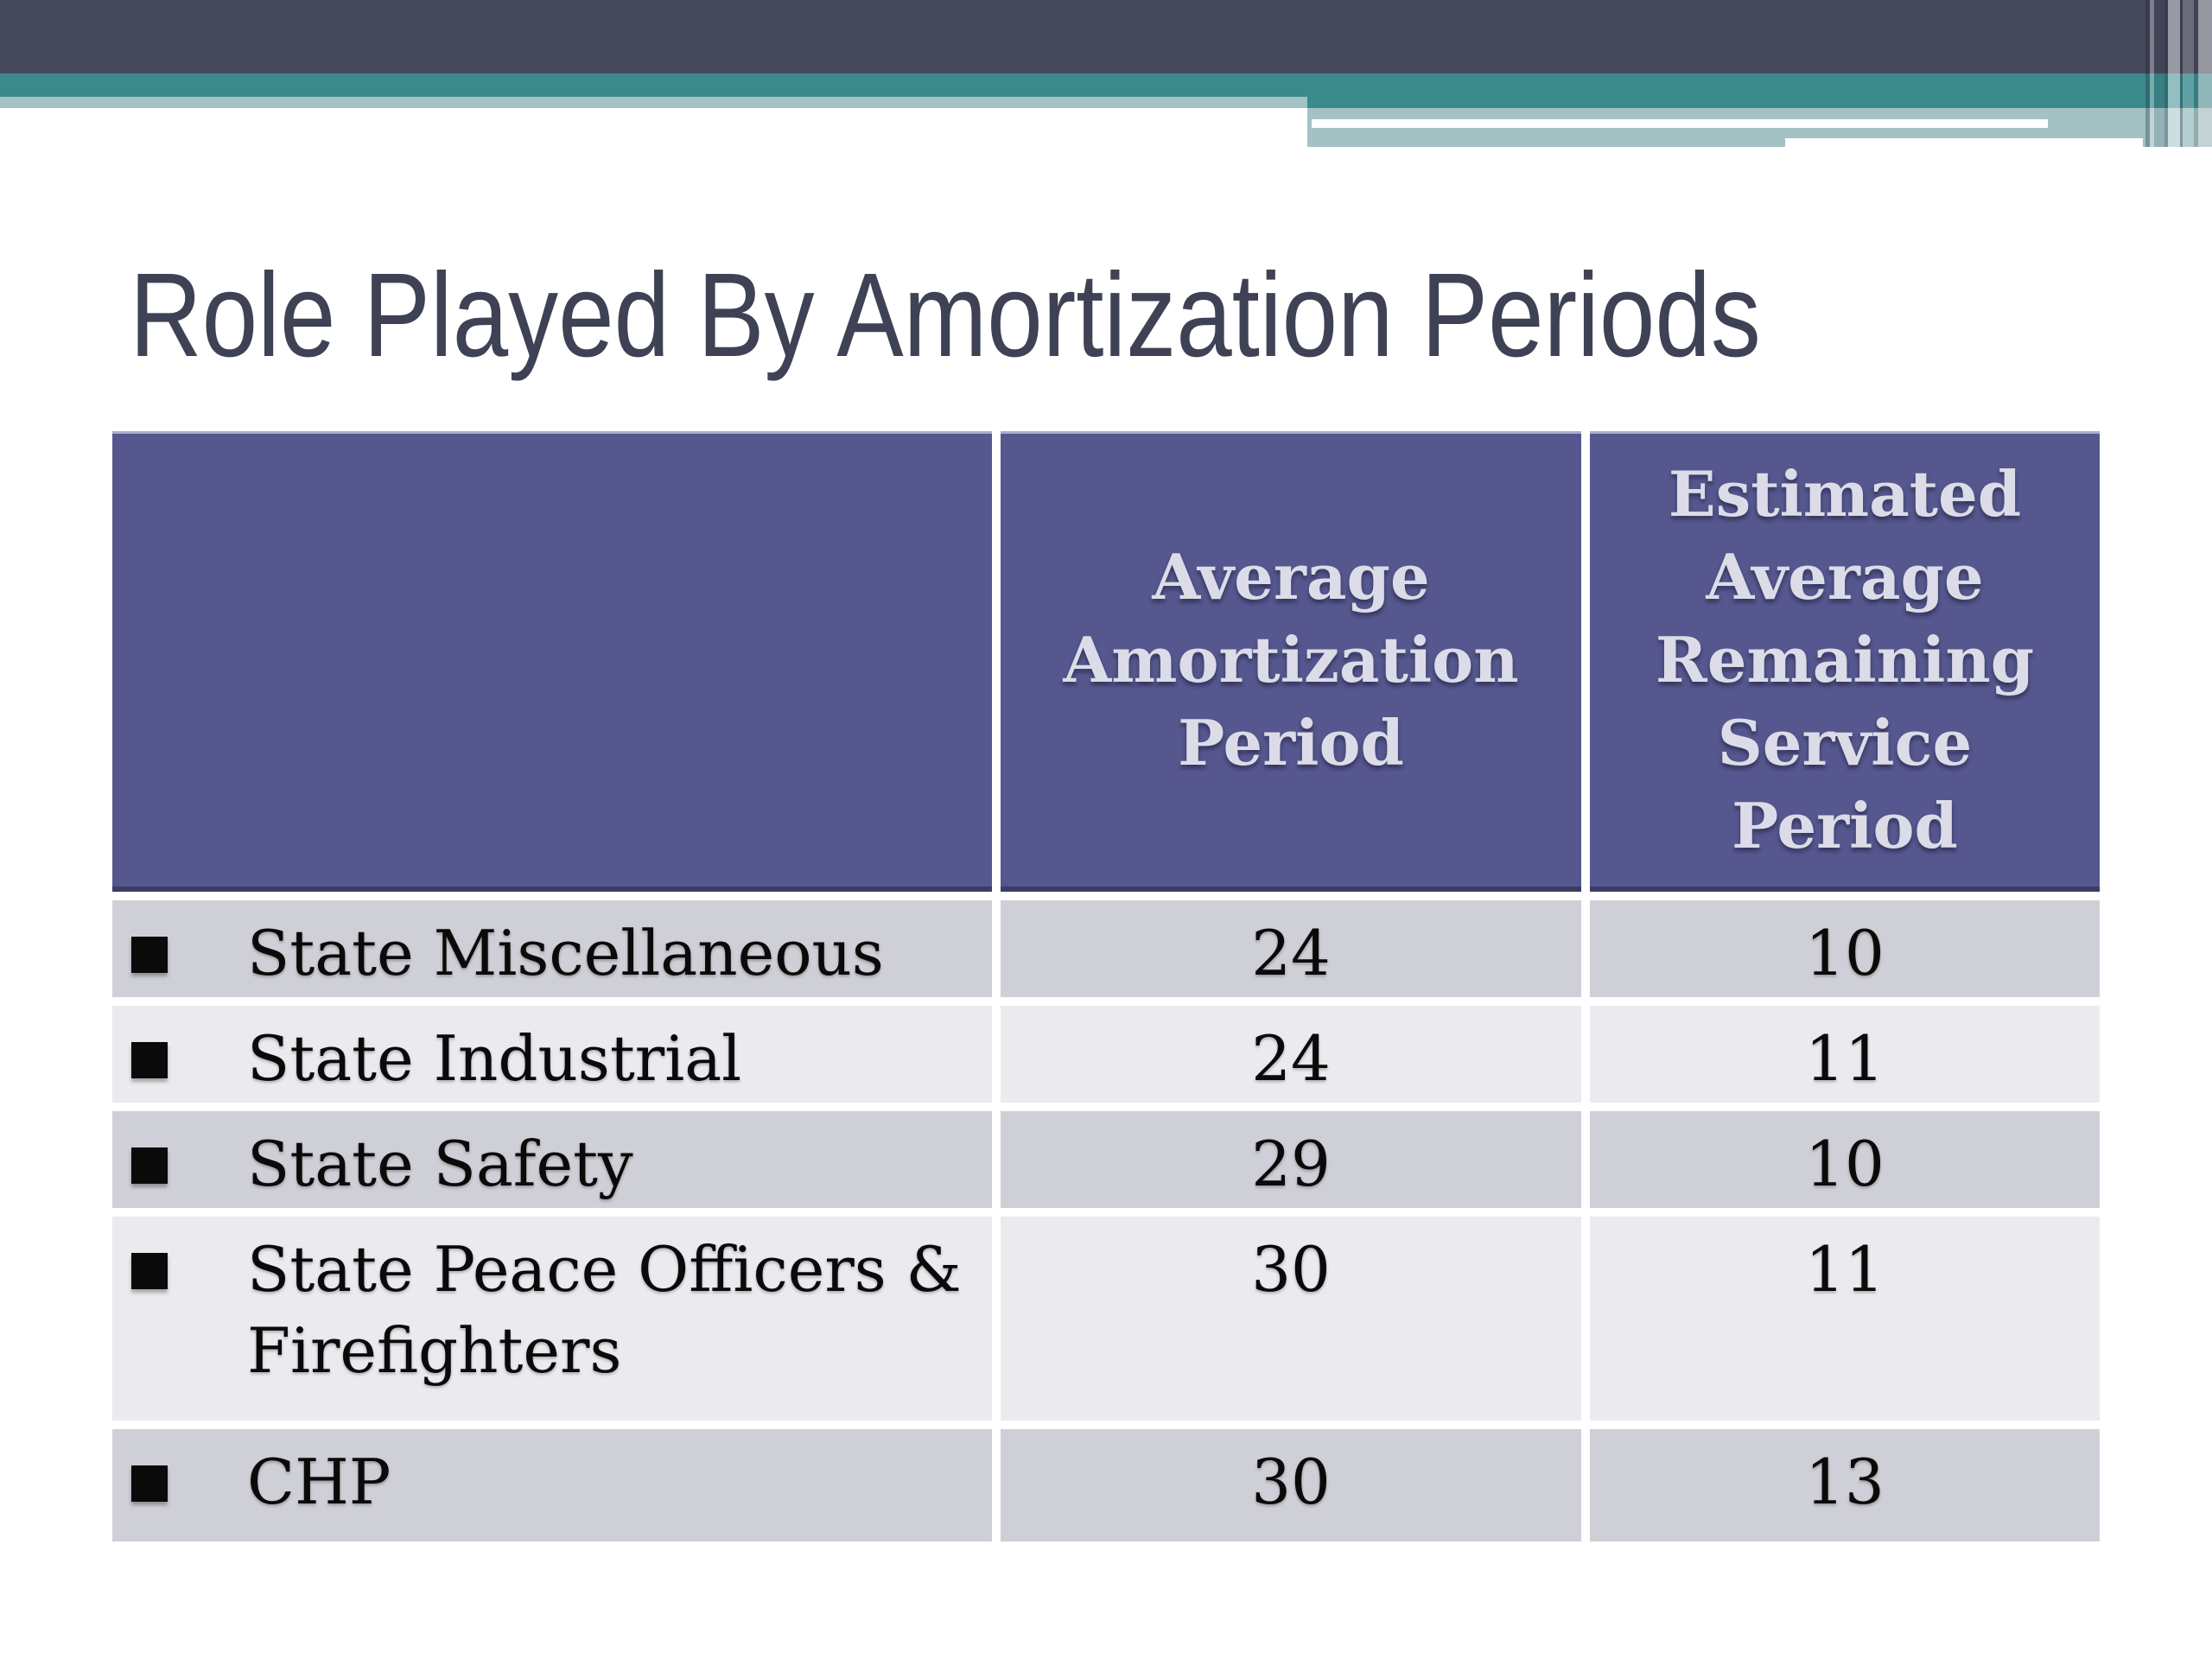 This screenshot has height=1659, width=2212. What do you see at coordinates (1291, 661) in the screenshot?
I see `header-cell-average-amortization-period: Average Amortization Period` at bounding box center [1291, 661].